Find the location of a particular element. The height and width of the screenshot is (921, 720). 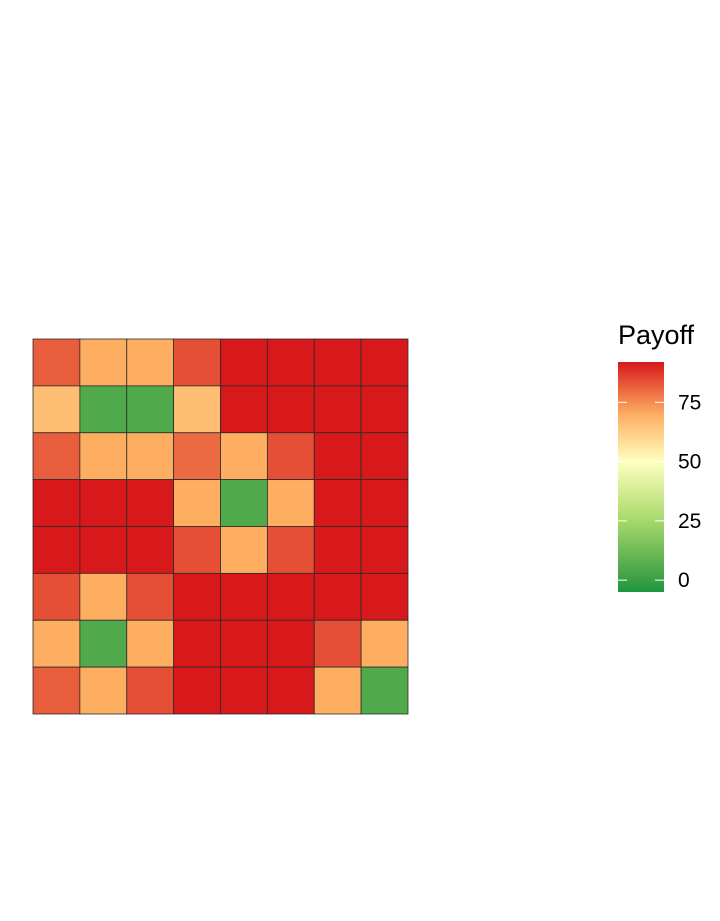

legend: Payoff 0 25 50 75 is located at coordinates (659, 456).